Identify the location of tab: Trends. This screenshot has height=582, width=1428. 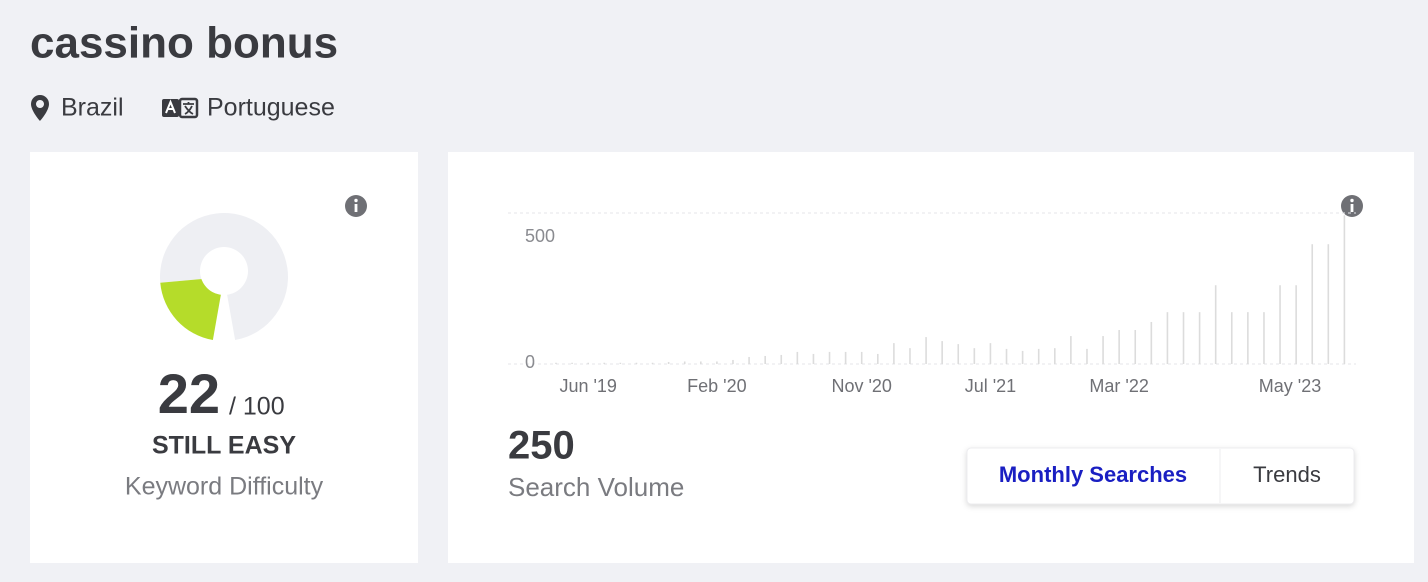
(1287, 474).